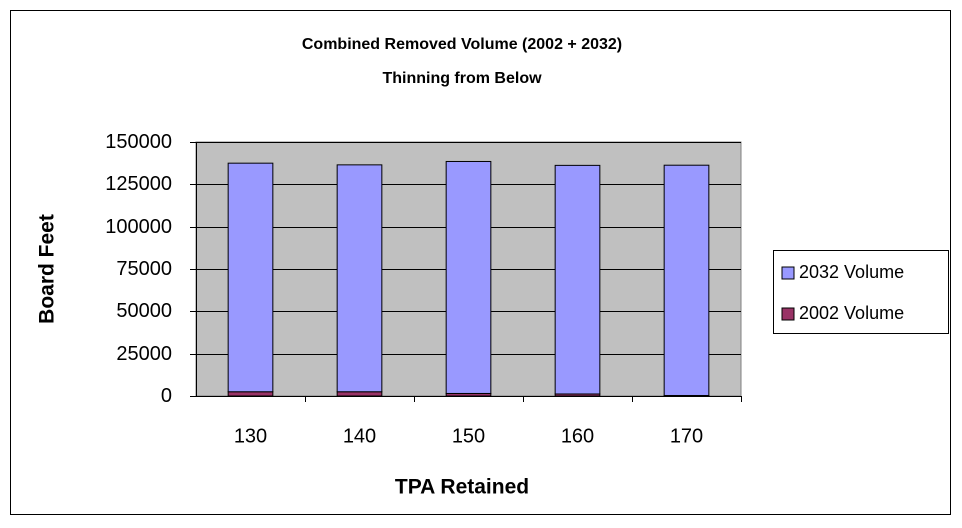  Describe the element at coordinates (144, 269) in the screenshot. I see `y-tick-label: 75000` at that location.